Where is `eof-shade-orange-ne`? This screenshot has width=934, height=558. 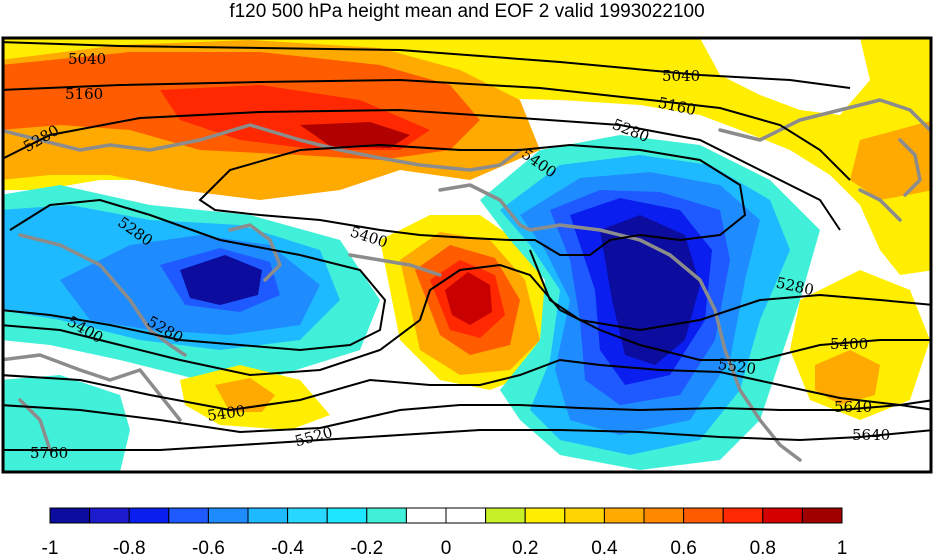
eof-shade-orange-ne is located at coordinates (890, 160).